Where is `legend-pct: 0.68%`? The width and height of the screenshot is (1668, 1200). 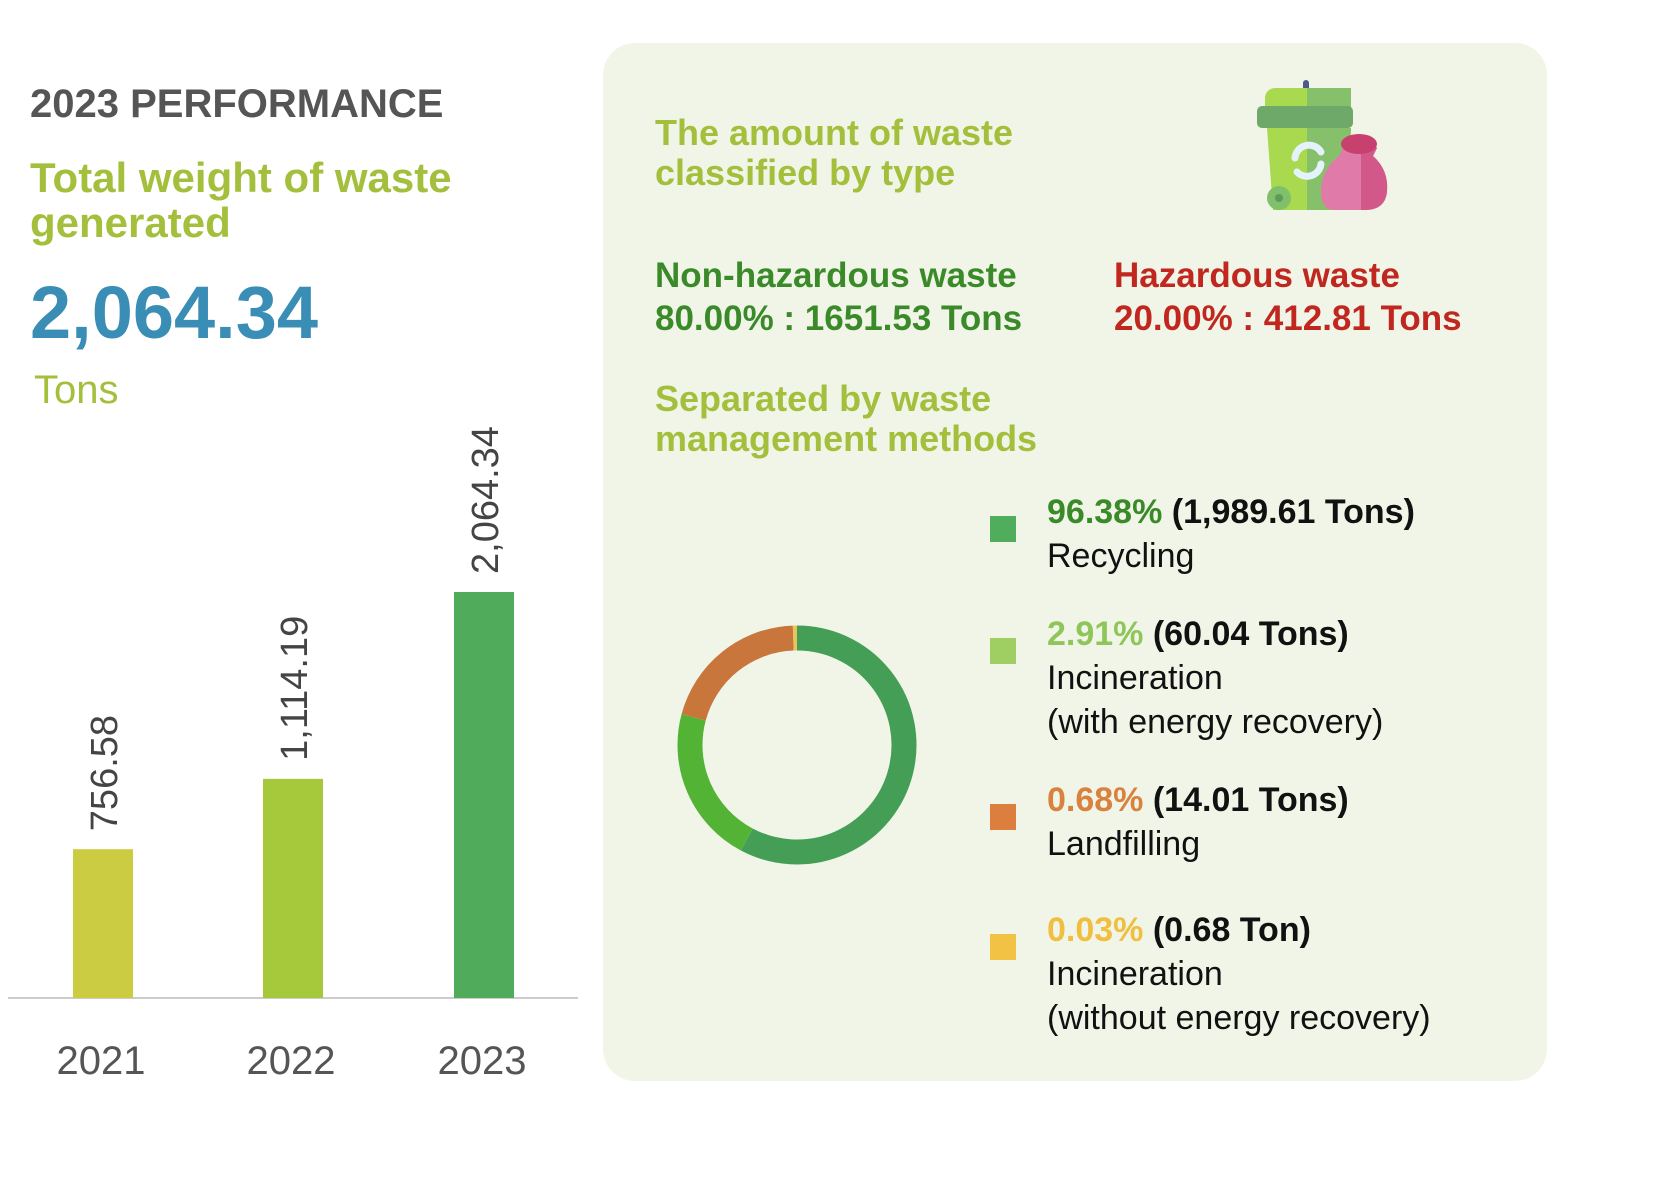
legend-pct: 0.68% is located at coordinates (1095, 800).